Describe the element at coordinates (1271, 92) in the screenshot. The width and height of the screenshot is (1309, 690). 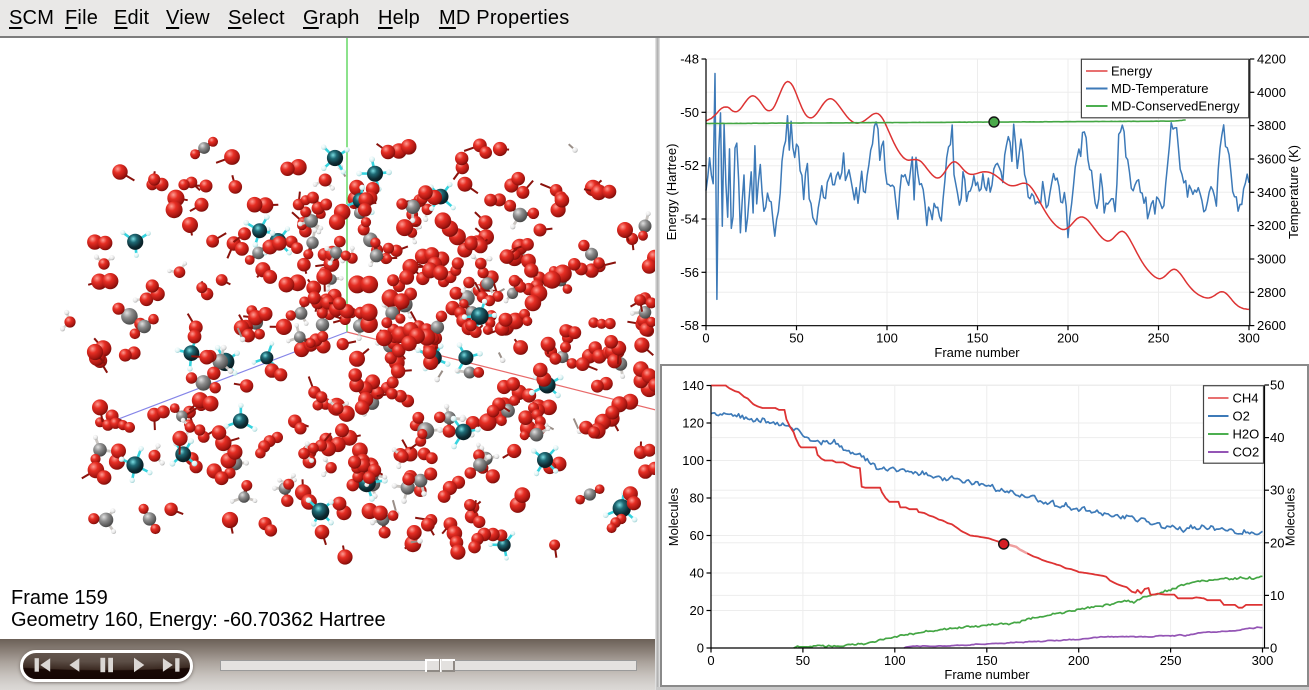
I see `svg-text: 4000` at that location.